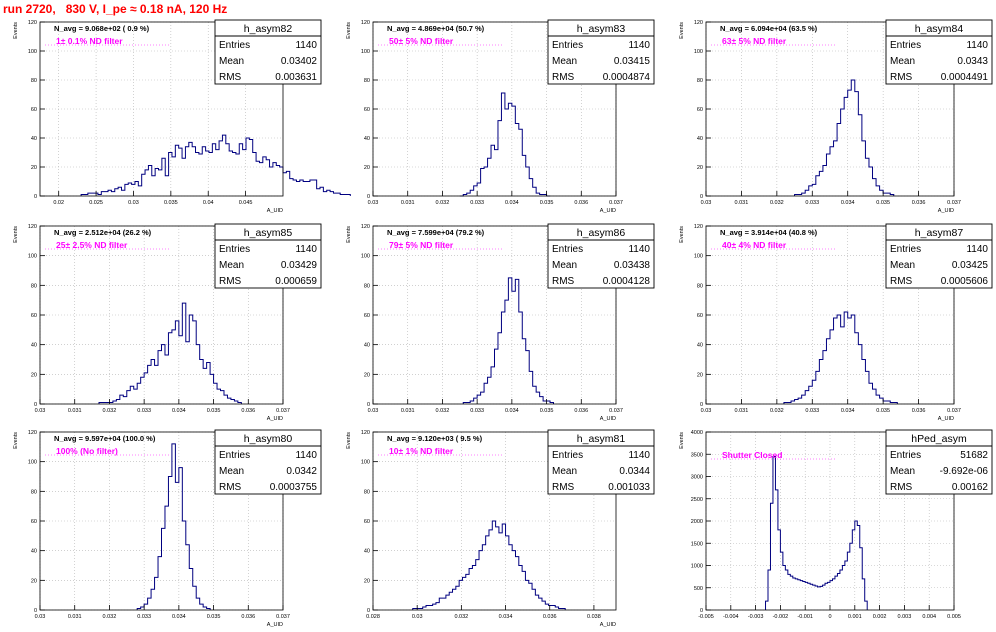 Image resolution: width=996 pixels, height=632 pixels. What do you see at coordinates (616, 411) in the screenshot?
I see `x-tick-label: 0.037` at bounding box center [616, 411].